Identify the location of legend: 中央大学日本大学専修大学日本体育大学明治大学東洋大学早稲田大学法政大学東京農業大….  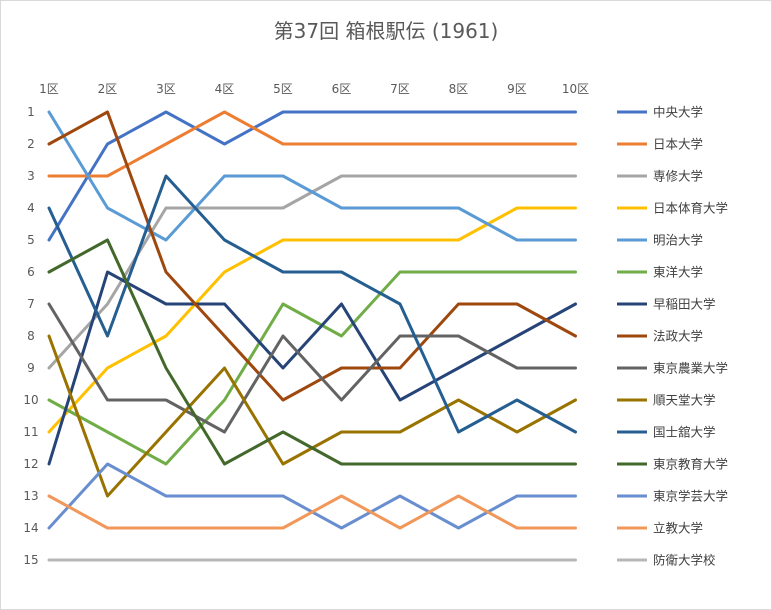
(672, 336).